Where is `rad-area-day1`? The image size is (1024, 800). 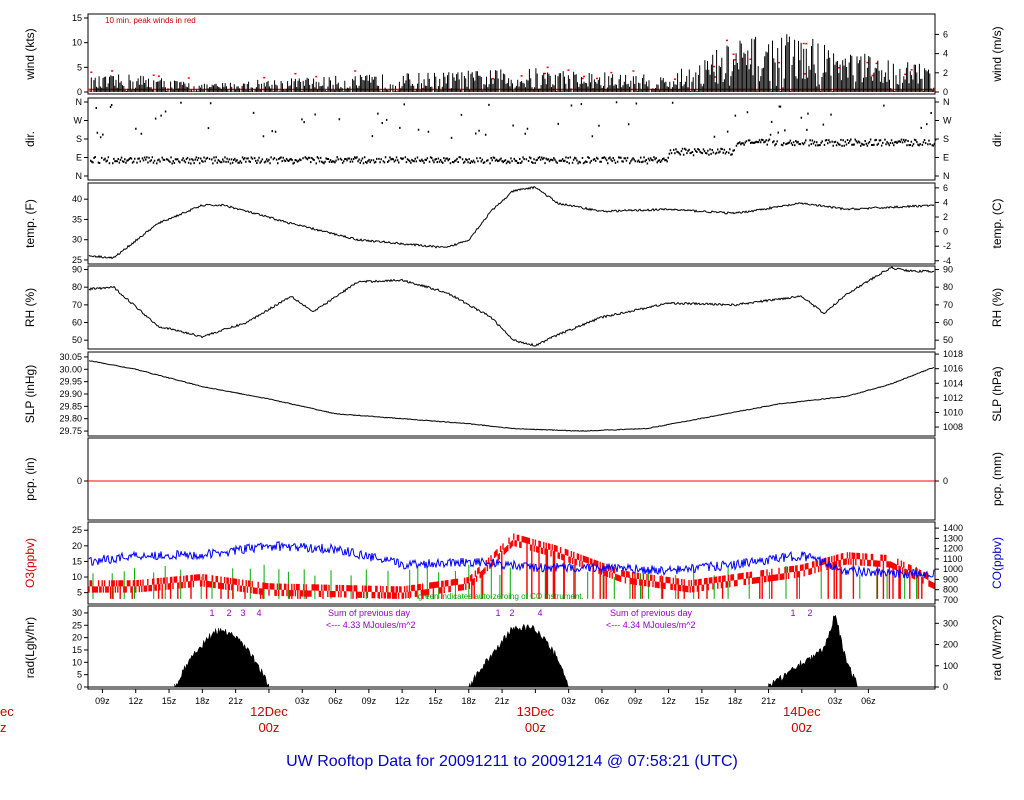 rad-area-day1 is located at coordinates (222, 657).